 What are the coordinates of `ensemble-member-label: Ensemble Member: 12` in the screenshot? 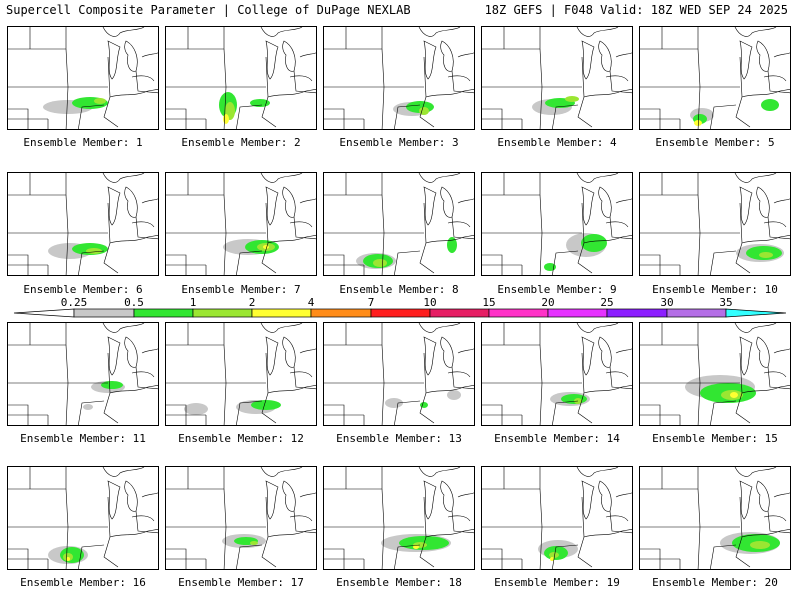 It's located at (241, 438).